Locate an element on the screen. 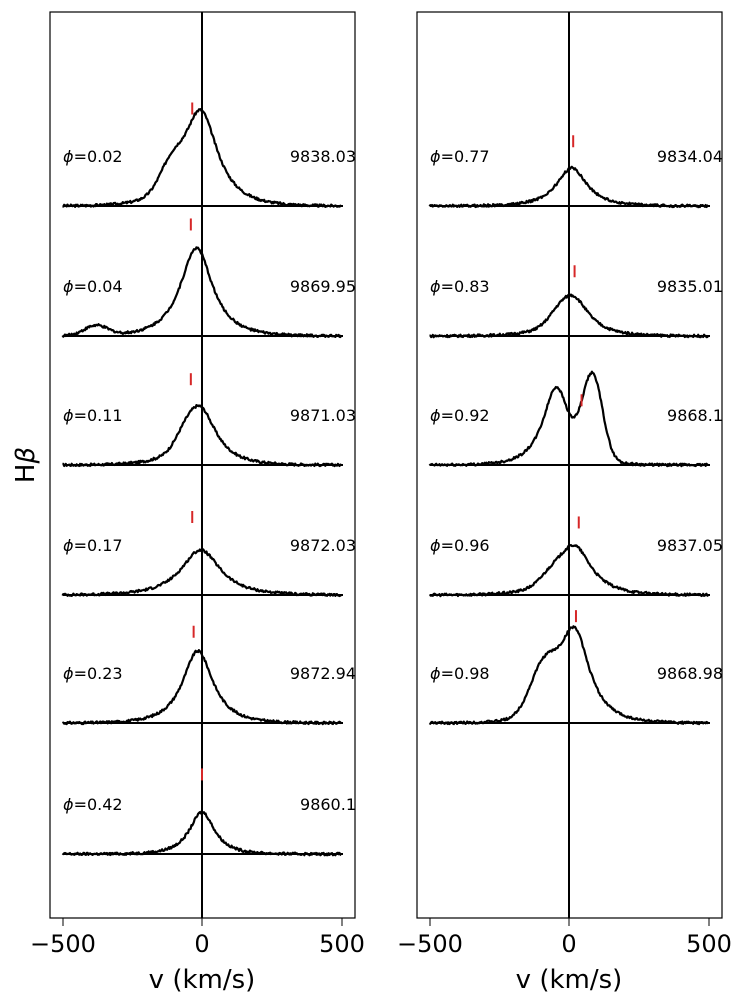  phase-value: =0.92 is located at coordinates (465, 415).